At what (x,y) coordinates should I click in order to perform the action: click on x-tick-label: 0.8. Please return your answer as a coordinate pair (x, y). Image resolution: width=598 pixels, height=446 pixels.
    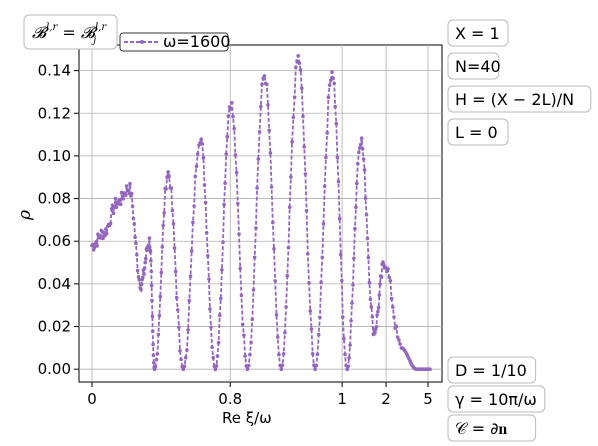
    Looking at the image, I should click on (230, 399).